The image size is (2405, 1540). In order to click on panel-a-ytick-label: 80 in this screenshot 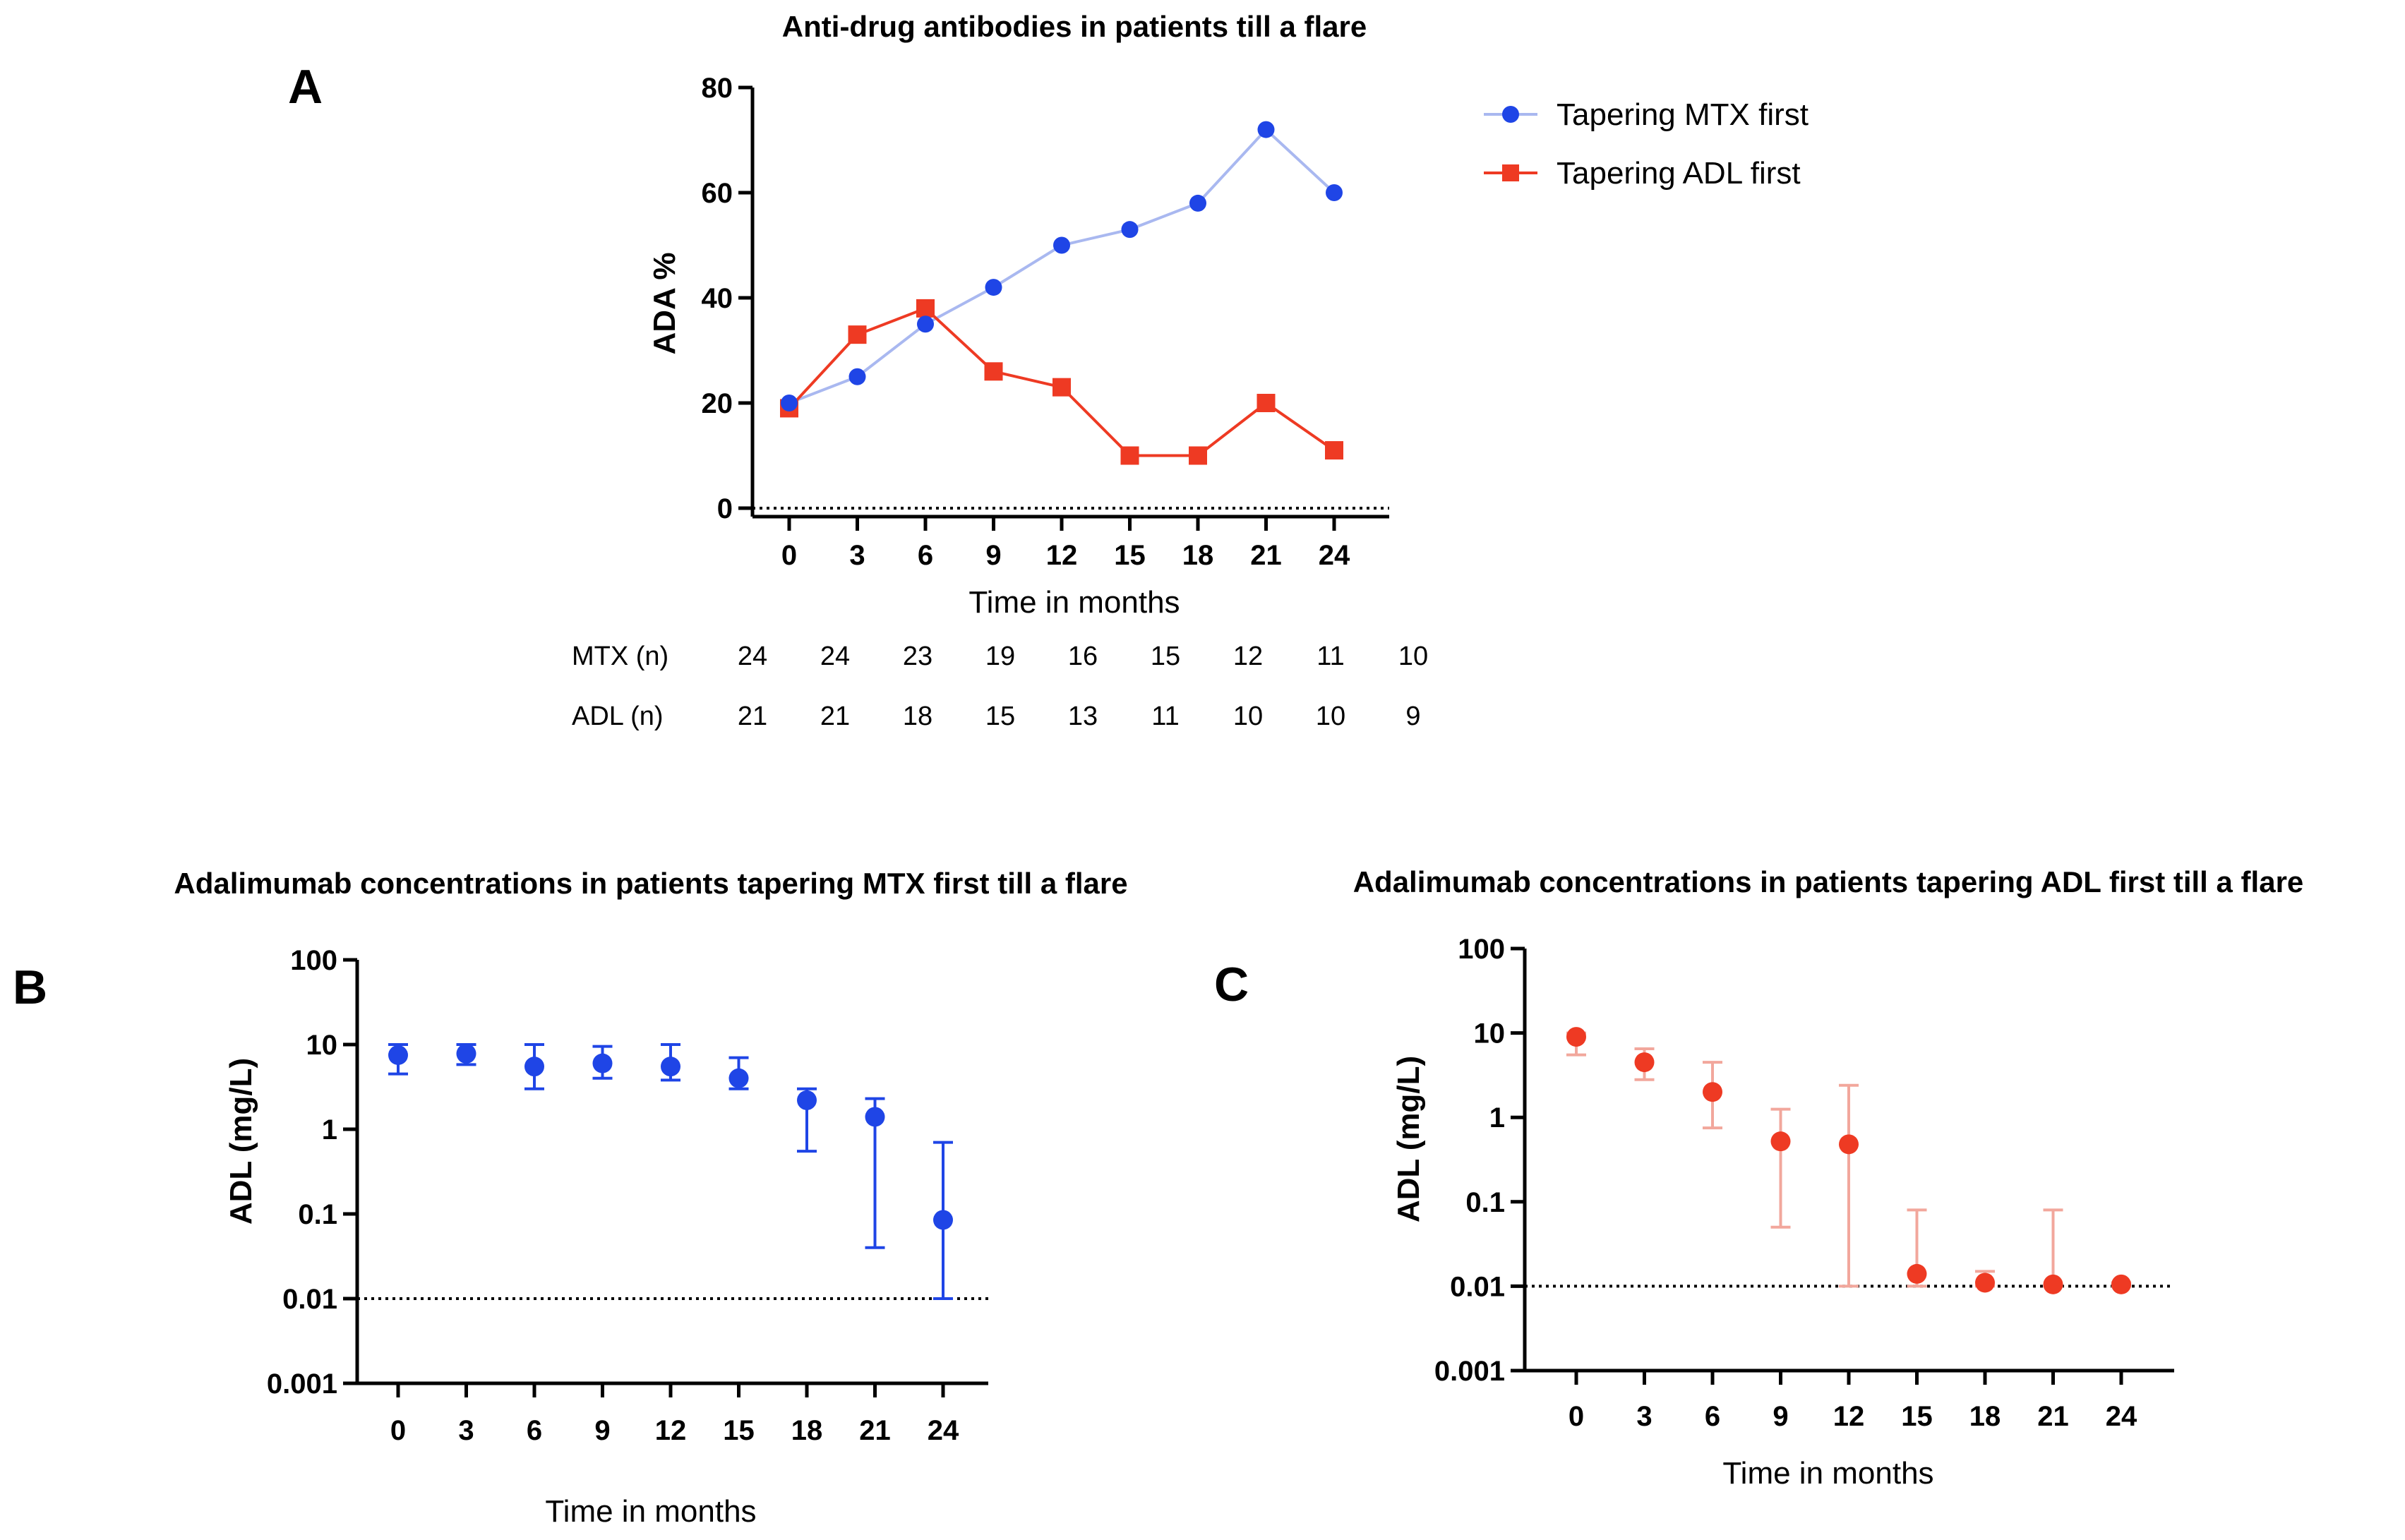, I will do `click(717, 88)`.